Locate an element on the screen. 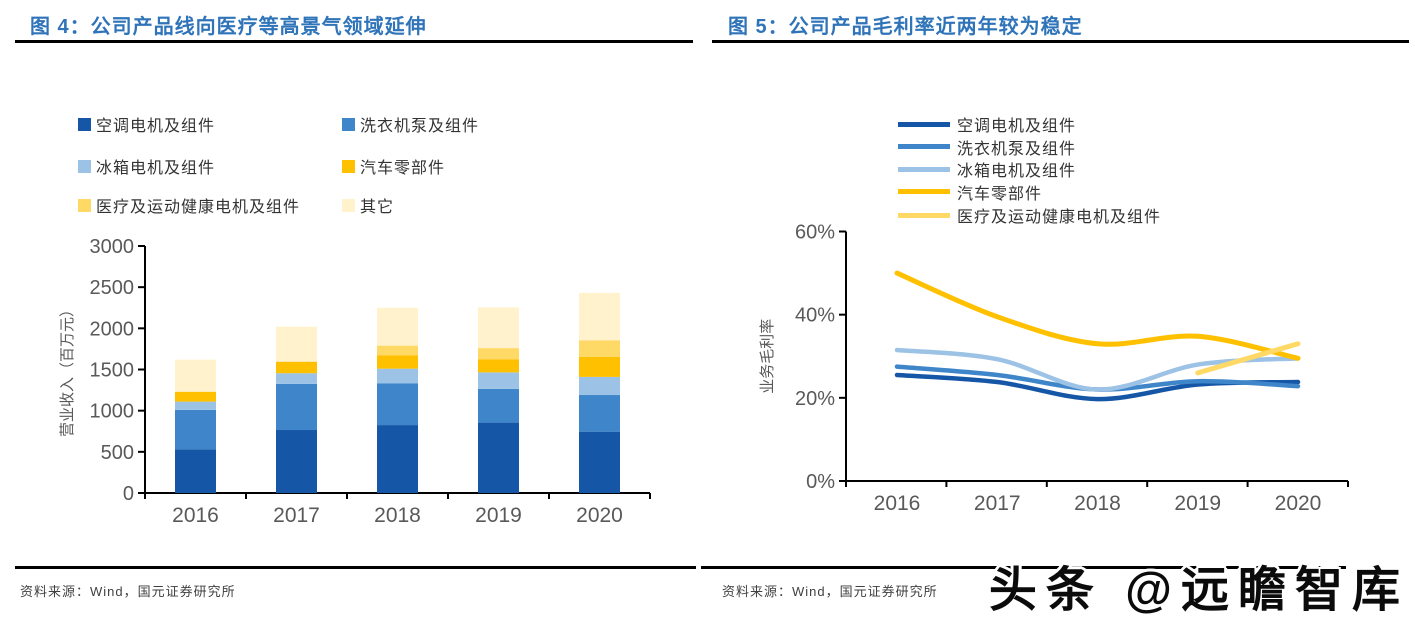  fig5-legend-item: 洗衣机泵及组件 is located at coordinates (987, 147).